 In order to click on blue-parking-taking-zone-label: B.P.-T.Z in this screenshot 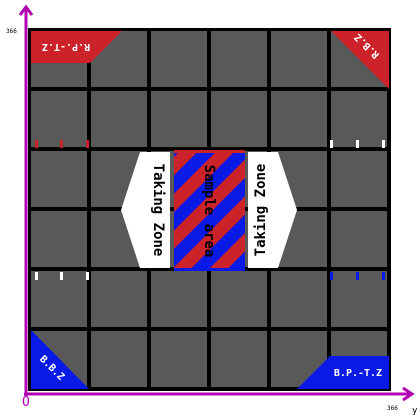, I will do `click(358, 373)`.